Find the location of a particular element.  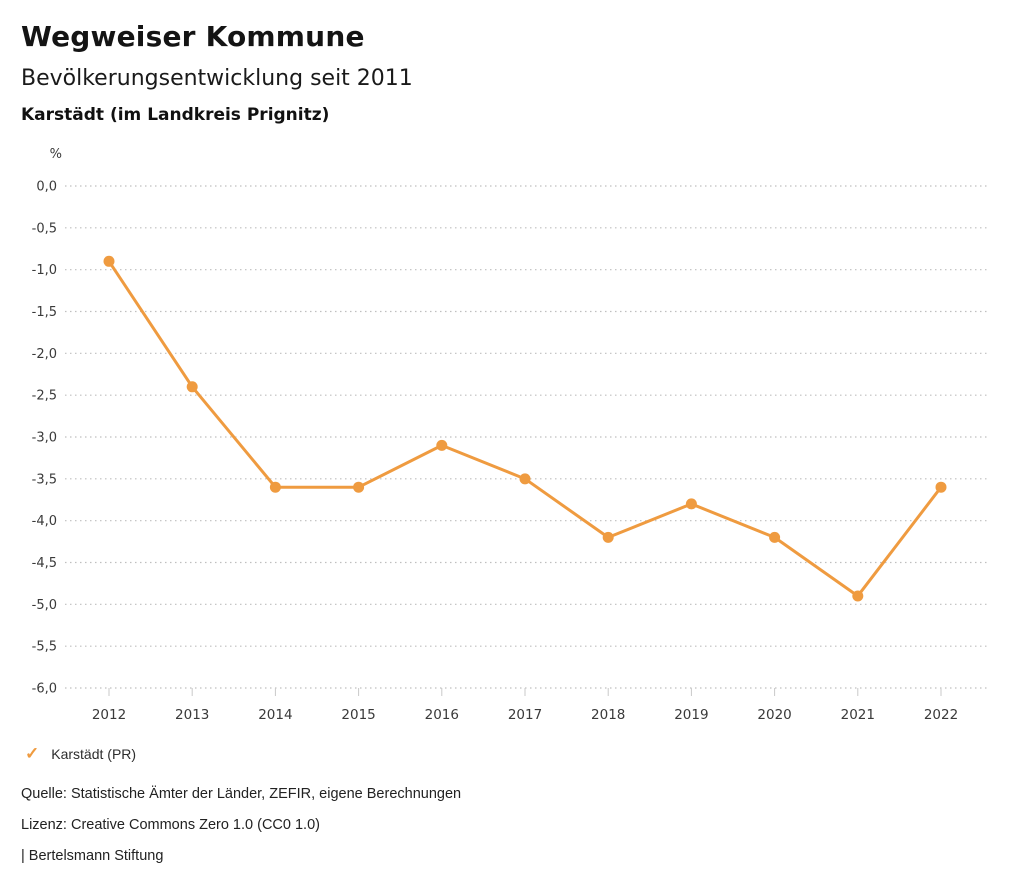

legend-label: Karstädt (PR) is located at coordinates (94, 753).